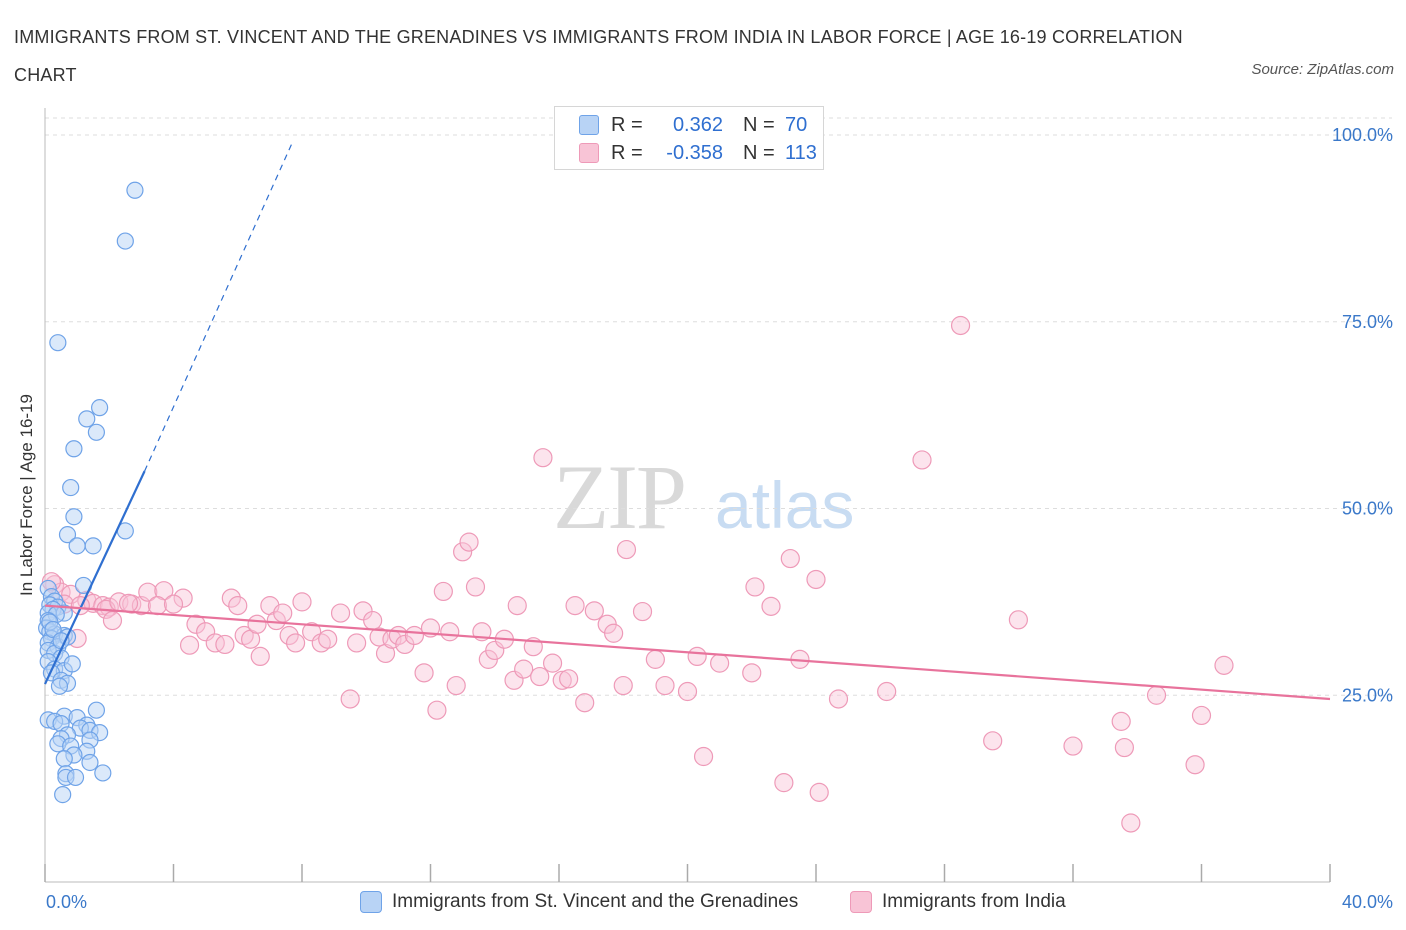 The image size is (1406, 930). I want to click on watermark-zip: ZIP, so click(619, 497).